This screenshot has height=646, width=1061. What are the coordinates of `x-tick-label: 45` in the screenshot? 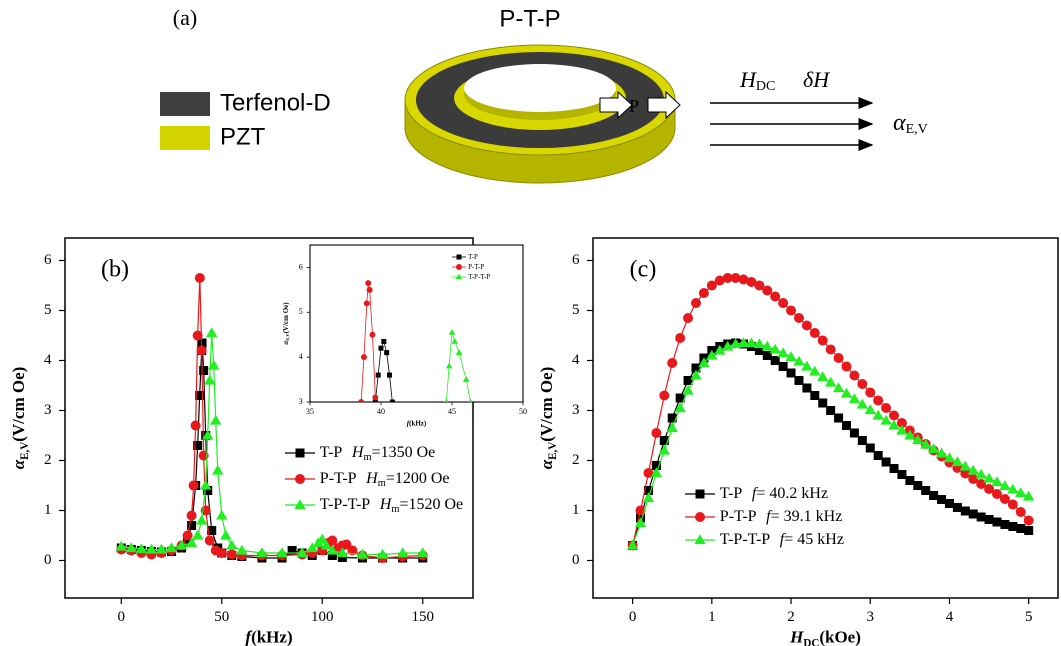 It's located at (452, 411).